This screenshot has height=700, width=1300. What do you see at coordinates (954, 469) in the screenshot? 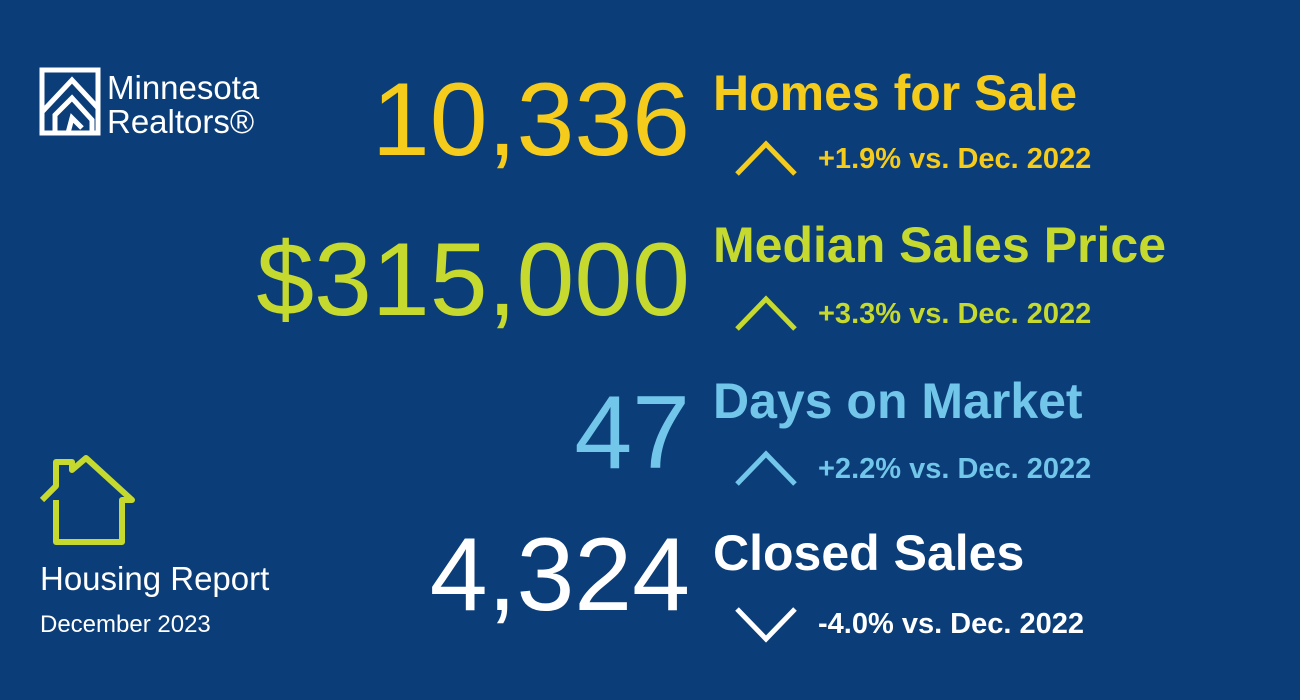
I see `metric-change: +2.2% vs. Dec. 2022` at bounding box center [954, 469].